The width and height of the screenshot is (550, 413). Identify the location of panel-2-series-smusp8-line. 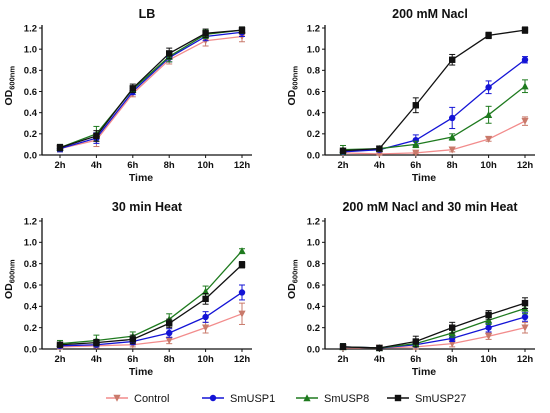
(434, 118).